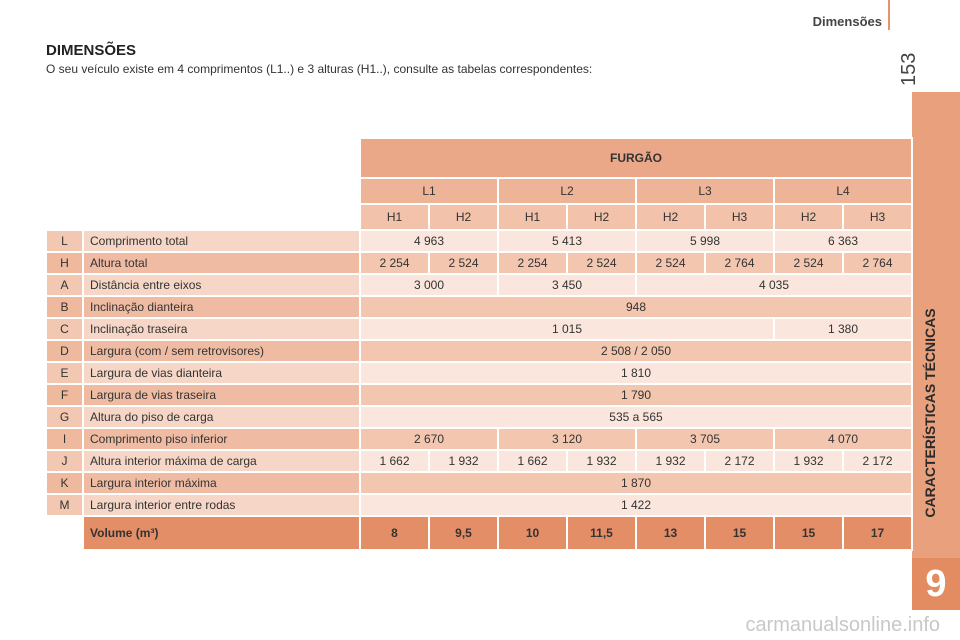 Image resolution: width=960 pixels, height=640 pixels. What do you see at coordinates (847, 21) in the screenshot?
I see `section-name: Dimensões` at bounding box center [847, 21].